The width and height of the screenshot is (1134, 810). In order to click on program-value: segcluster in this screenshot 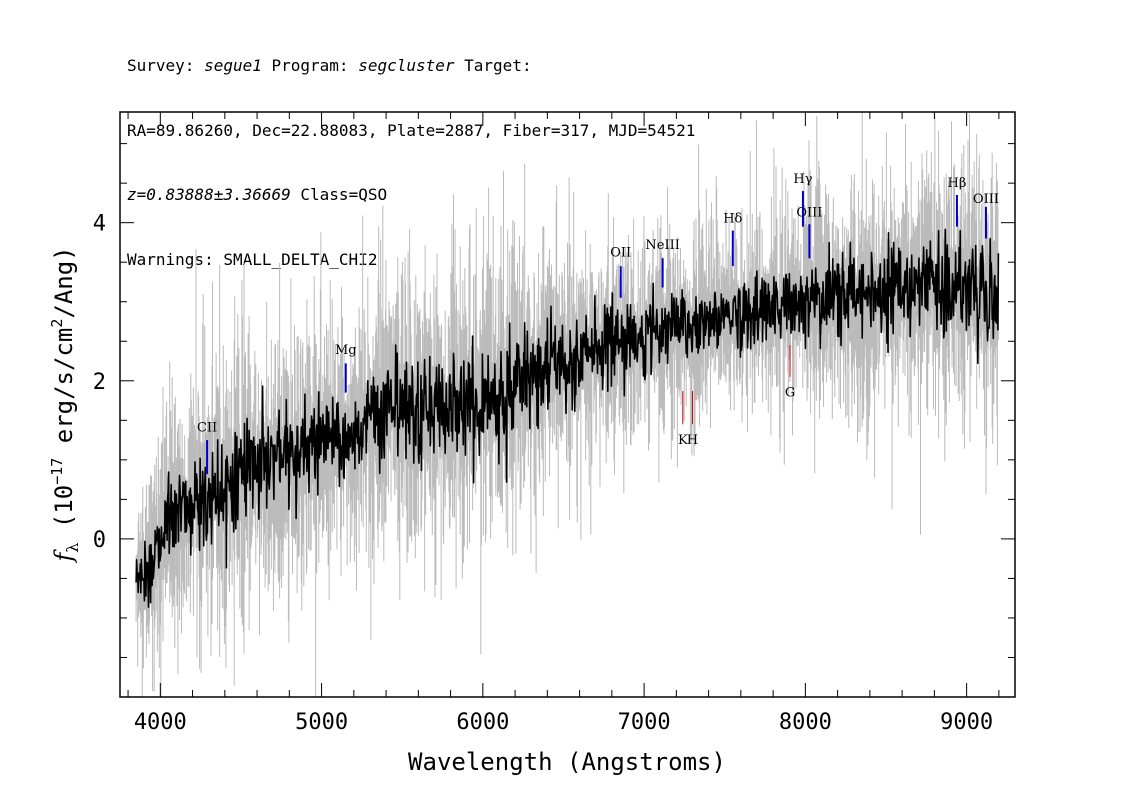, I will do `click(406, 65)`.